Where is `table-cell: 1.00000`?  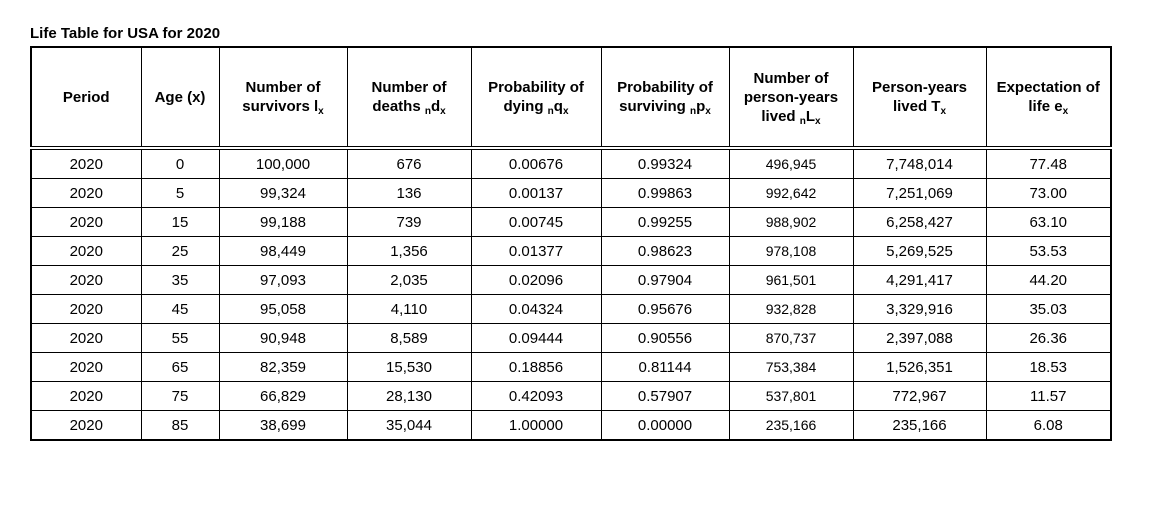
table-cell: 1.00000 is located at coordinates (536, 425).